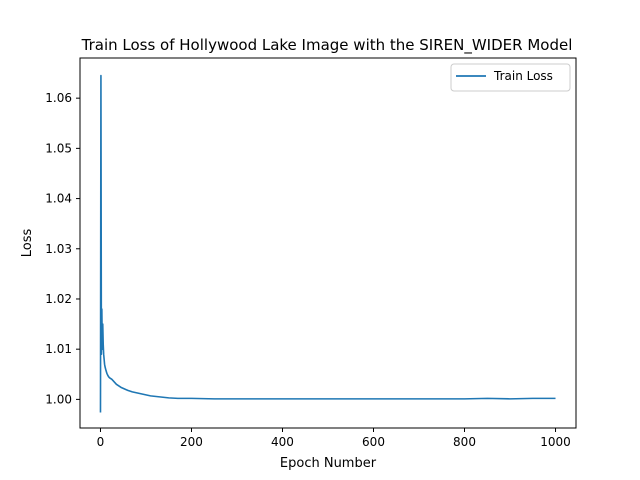  I want to click on y-tick-label: 1.00, so click(58, 399).